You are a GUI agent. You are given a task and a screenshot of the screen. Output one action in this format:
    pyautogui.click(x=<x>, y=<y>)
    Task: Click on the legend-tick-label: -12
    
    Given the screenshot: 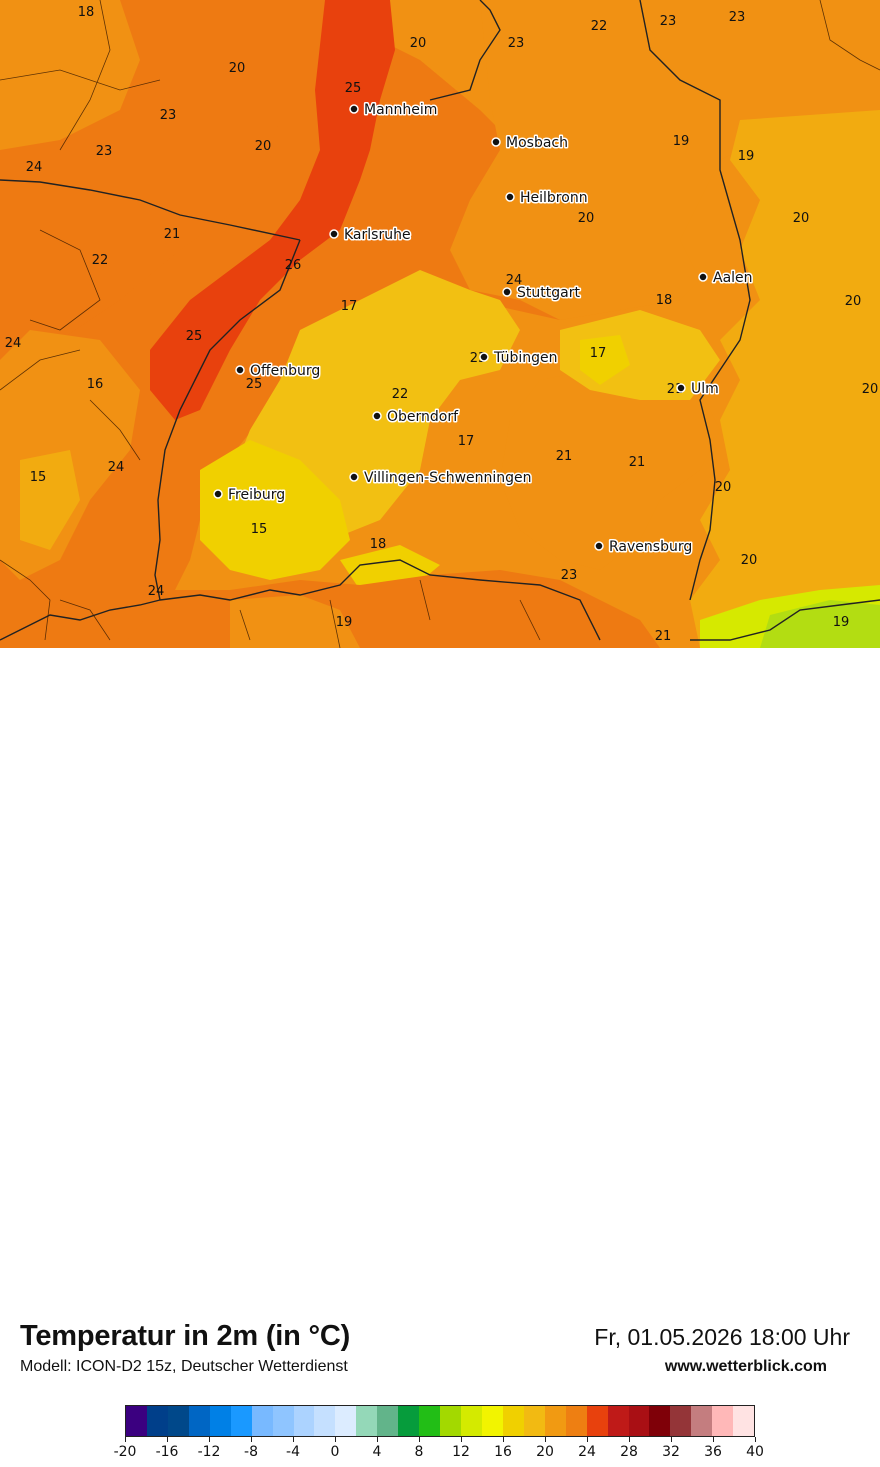 What is the action you would take?
    pyautogui.click(x=209, y=1452)
    